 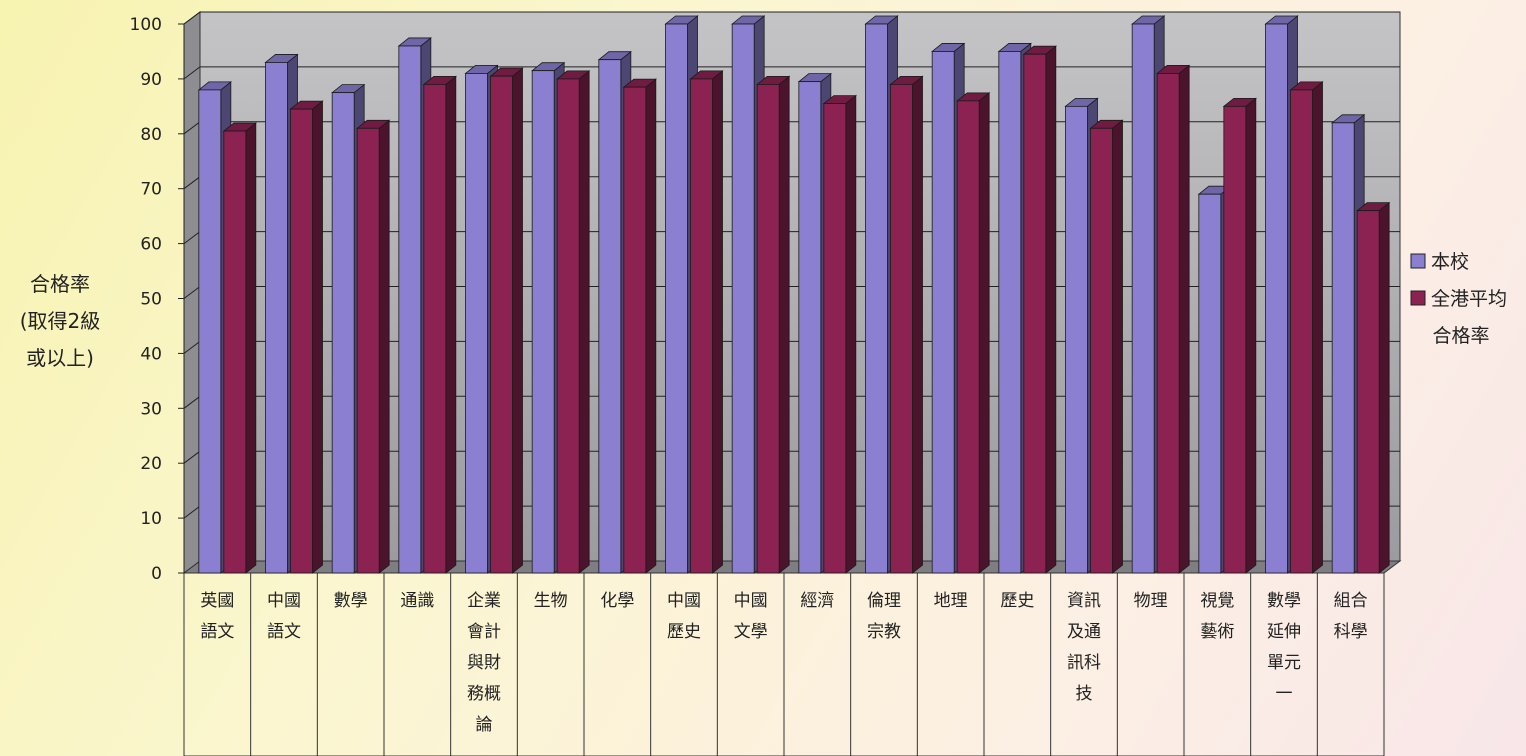 What do you see at coordinates (60, 321) in the screenshot?
I see `y-axis-label-line: (取得2級` at bounding box center [60, 321].